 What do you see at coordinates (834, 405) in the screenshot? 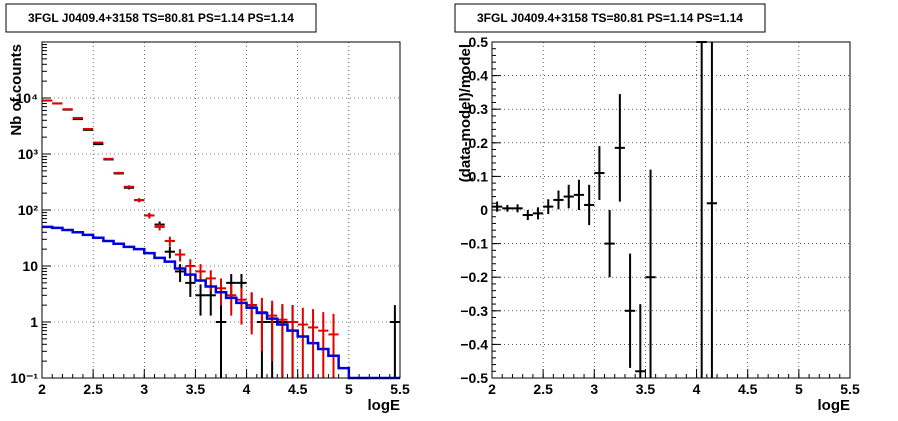
I see `right-x-axis-label: logE` at bounding box center [834, 405].